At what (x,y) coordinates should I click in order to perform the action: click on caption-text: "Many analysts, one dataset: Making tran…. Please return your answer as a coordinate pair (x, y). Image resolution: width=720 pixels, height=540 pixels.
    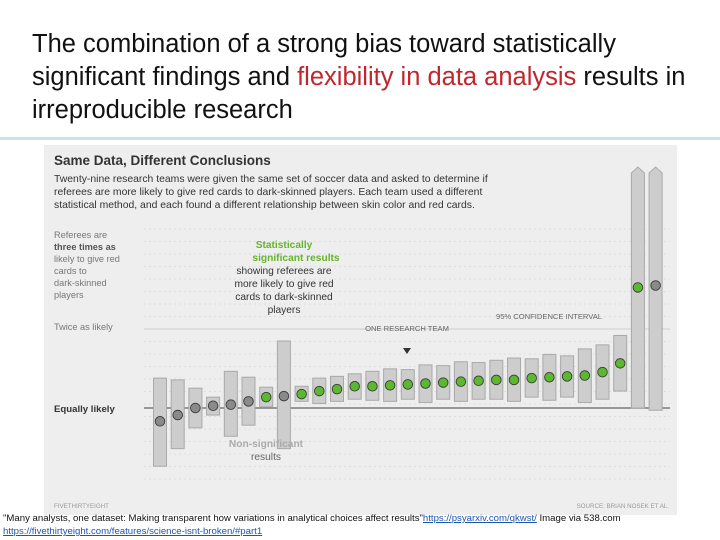
    Looking at the image, I should click on (213, 518).